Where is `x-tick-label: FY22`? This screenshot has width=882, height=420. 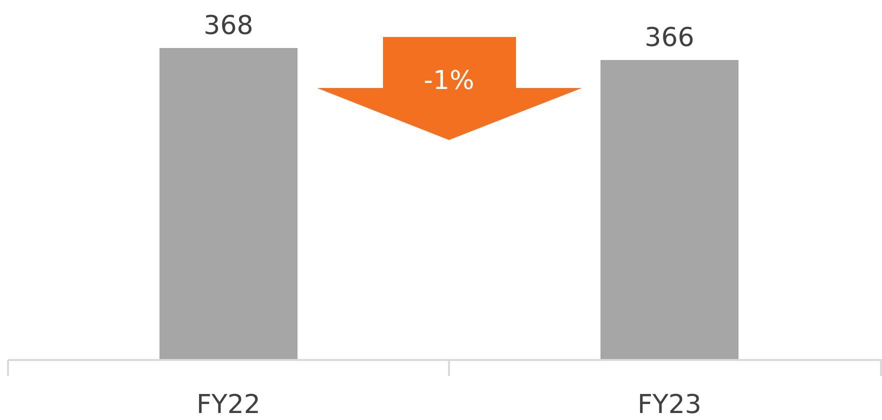 x-tick-label: FY22 is located at coordinates (228, 405).